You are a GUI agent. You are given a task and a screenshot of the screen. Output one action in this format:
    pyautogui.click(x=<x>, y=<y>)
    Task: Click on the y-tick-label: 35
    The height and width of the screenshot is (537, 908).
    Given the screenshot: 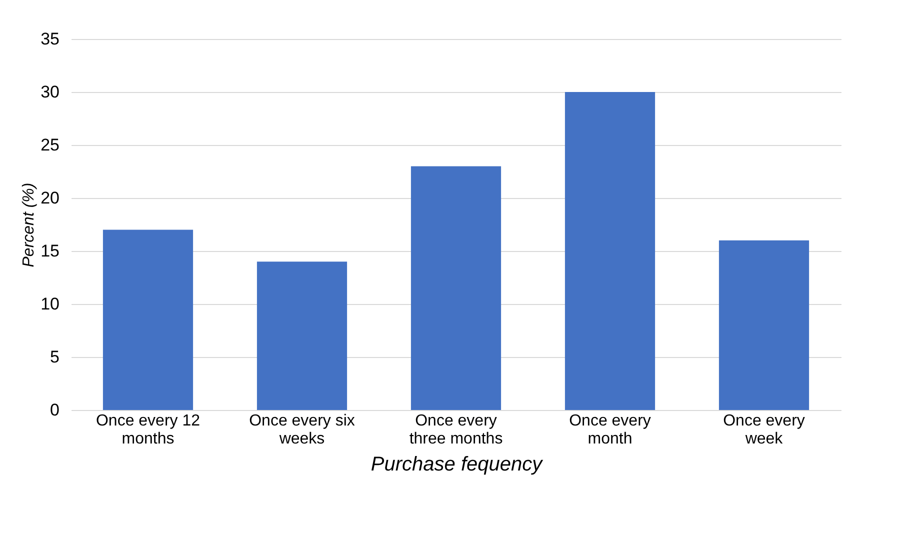 What is the action you would take?
    pyautogui.click(x=50, y=39)
    